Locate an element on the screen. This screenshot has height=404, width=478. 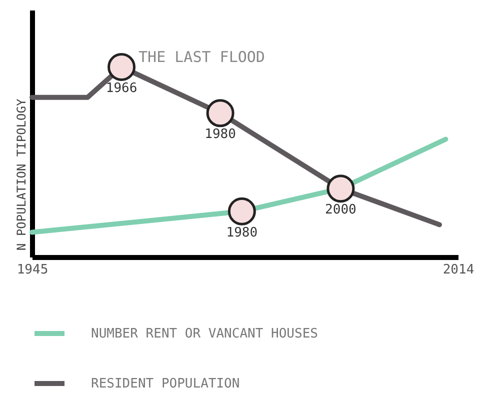
legend-label: RESIDENT POPULATION is located at coordinates (165, 384).